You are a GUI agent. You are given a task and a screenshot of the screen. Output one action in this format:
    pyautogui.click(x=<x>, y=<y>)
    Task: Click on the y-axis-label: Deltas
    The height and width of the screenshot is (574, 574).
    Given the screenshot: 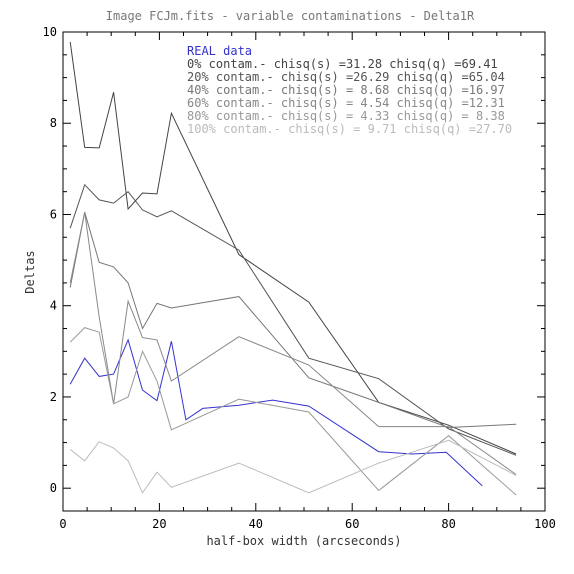 What is the action you would take?
    pyautogui.click(x=30, y=271)
    